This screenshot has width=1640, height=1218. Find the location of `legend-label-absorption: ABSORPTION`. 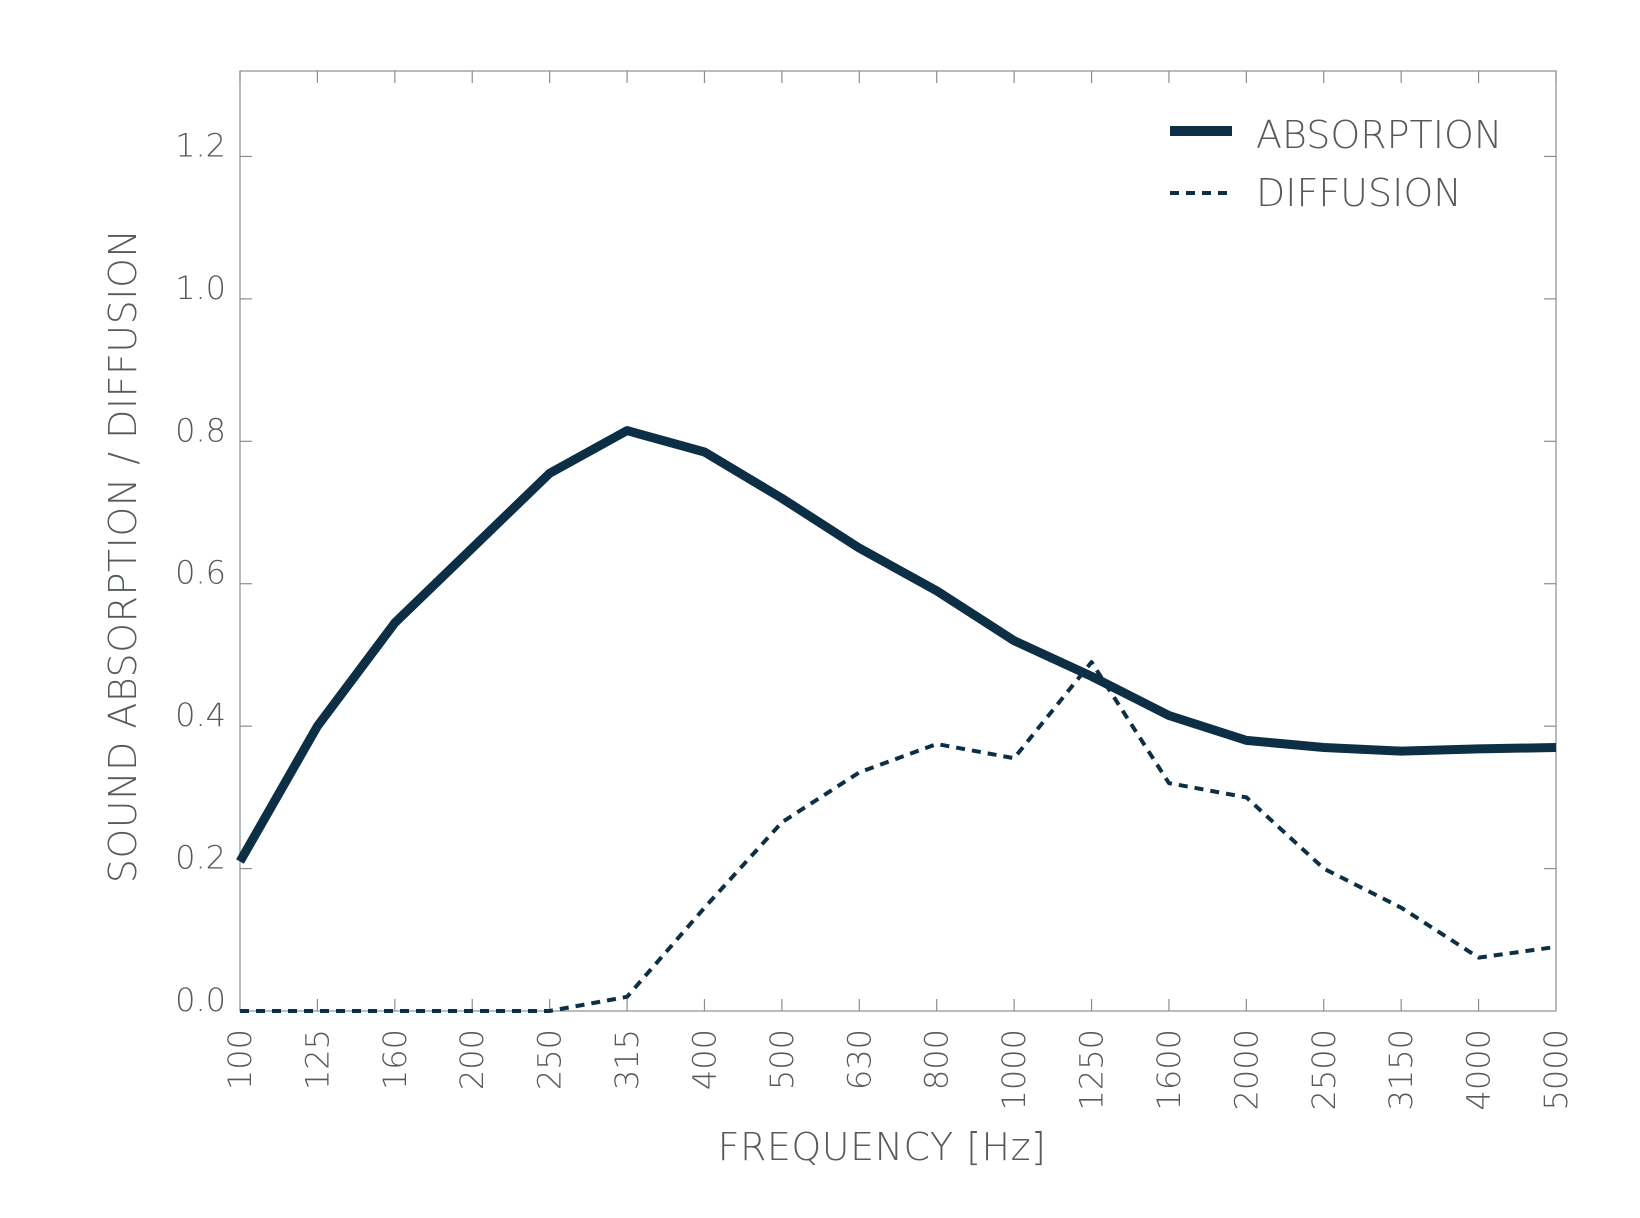

legend-label-absorption: ABSORPTION is located at coordinates (1379, 135).